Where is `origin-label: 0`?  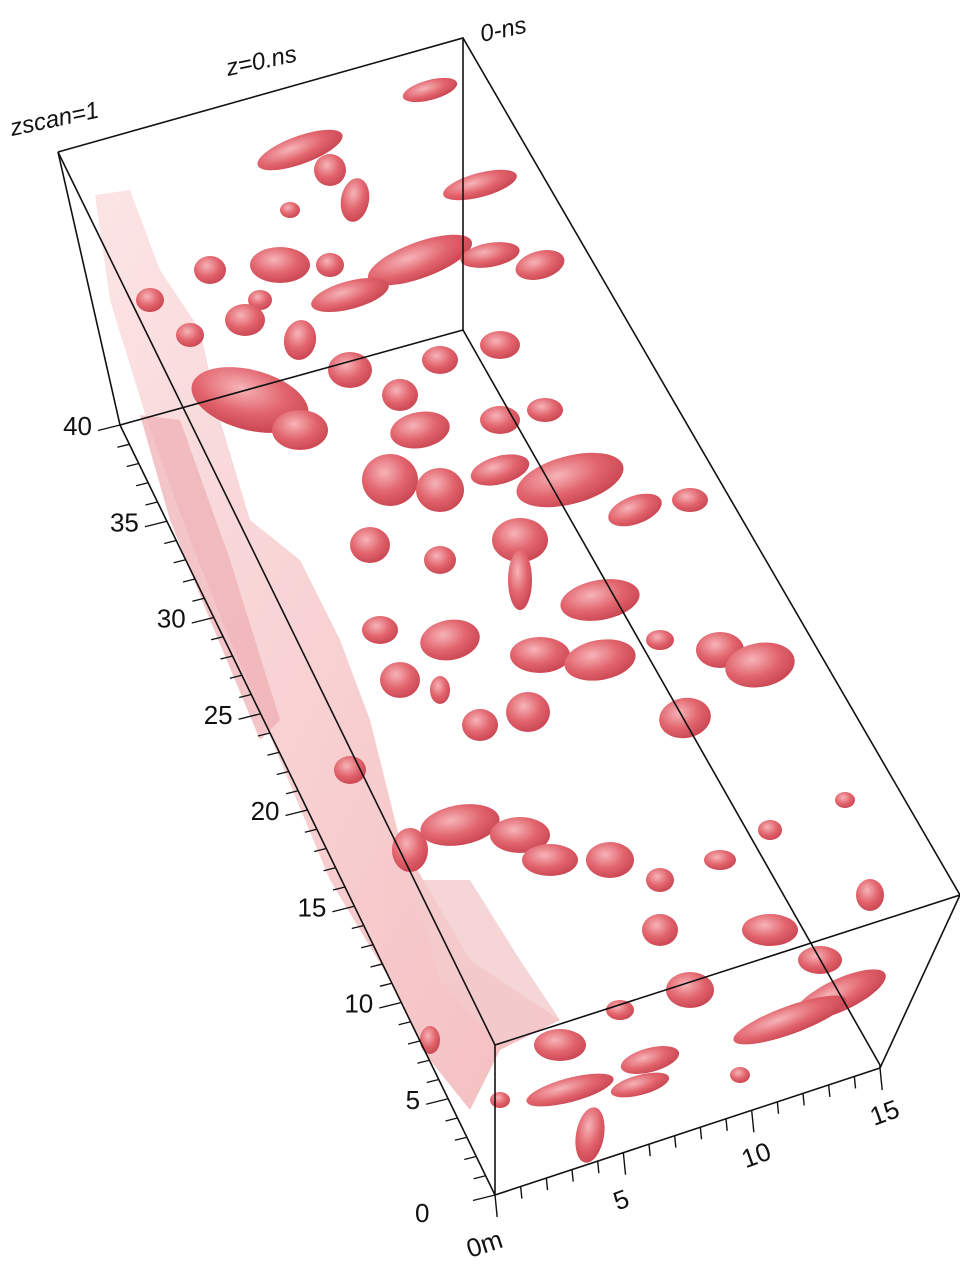 origin-label: 0 is located at coordinates (422, 1213).